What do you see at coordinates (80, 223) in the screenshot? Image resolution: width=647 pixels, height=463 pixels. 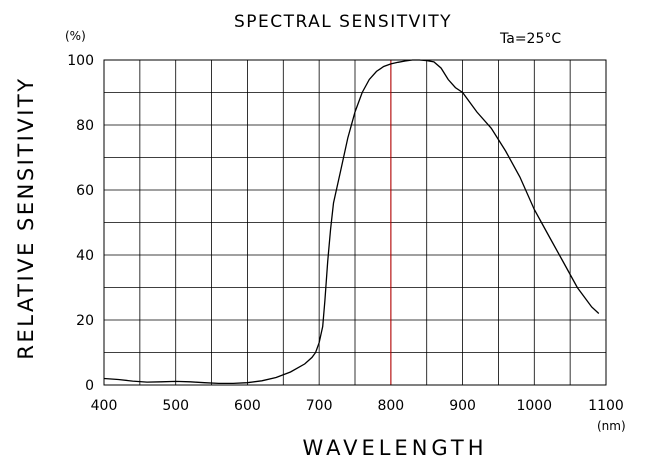 I see `y-tick-labels: 0 20 40 60 80 100` at bounding box center [80, 223].